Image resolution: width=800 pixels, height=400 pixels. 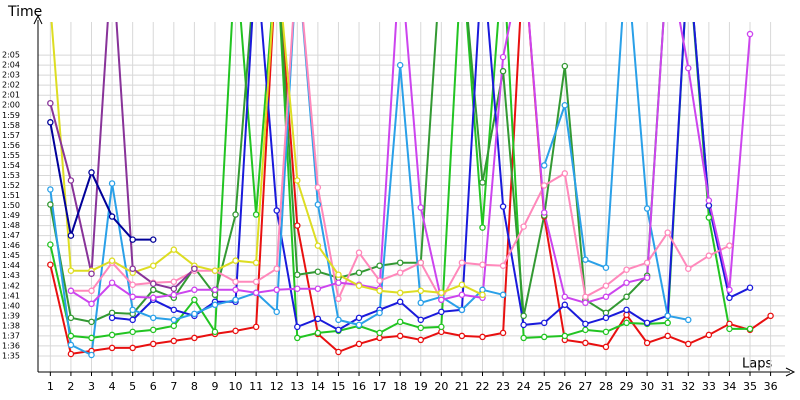 What do you see at coordinates (91, 386) in the screenshot?
I see `x-tick-label: 3` at bounding box center [91, 386].